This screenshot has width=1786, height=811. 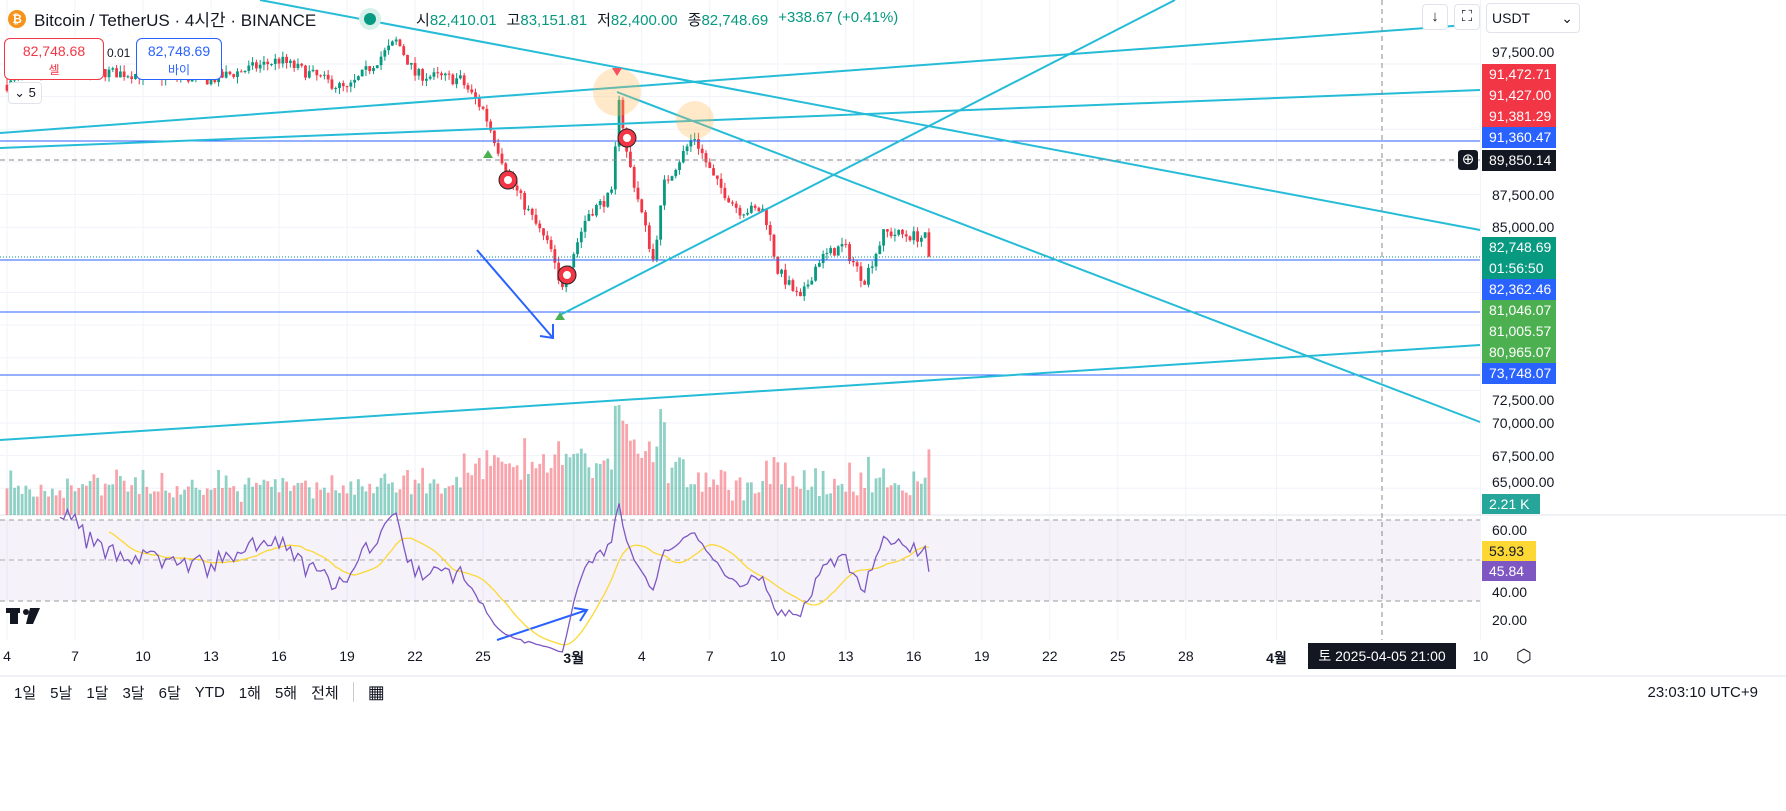 I want to click on price-label: 72,500.00, so click(x=1523, y=400).